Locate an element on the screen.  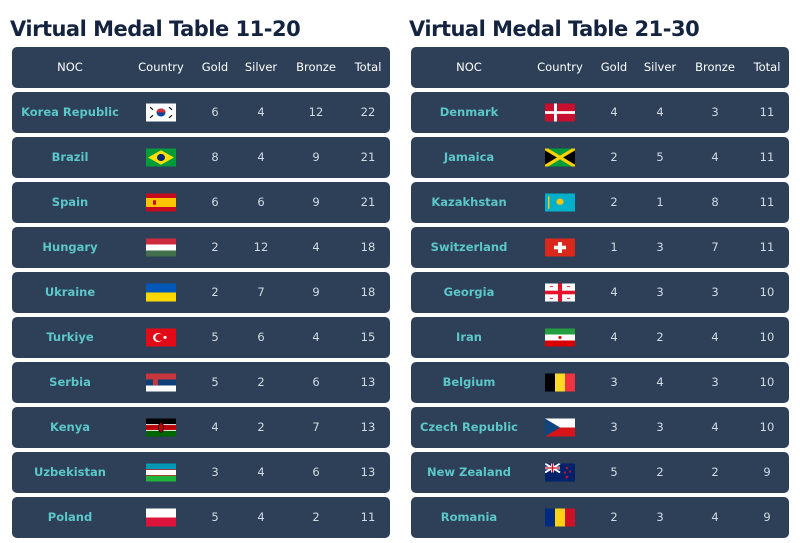
noc-name: Switzerland is located at coordinates (469, 247).